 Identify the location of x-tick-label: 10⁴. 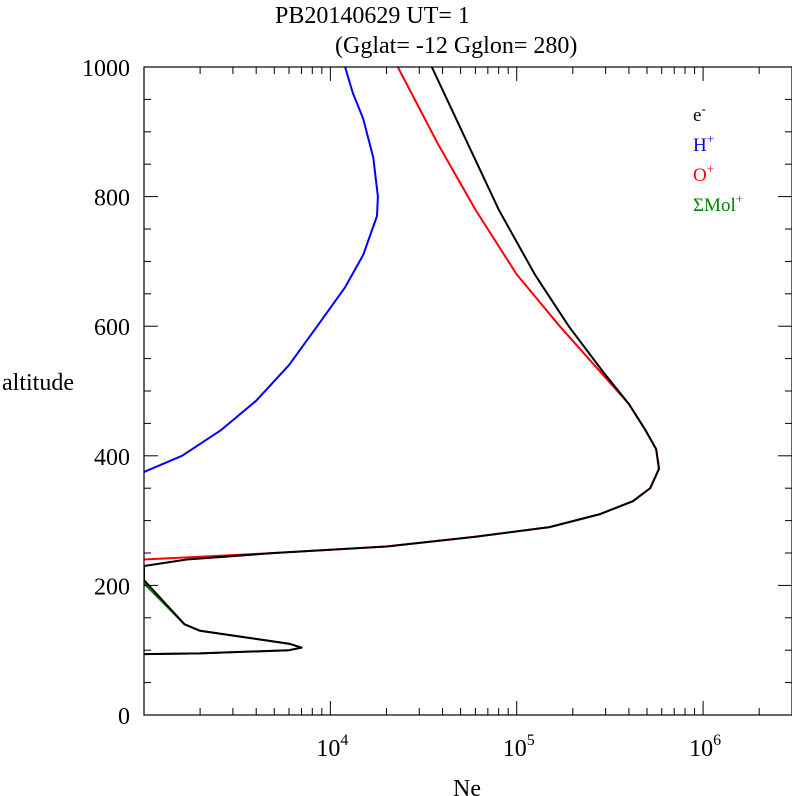
(332, 747).